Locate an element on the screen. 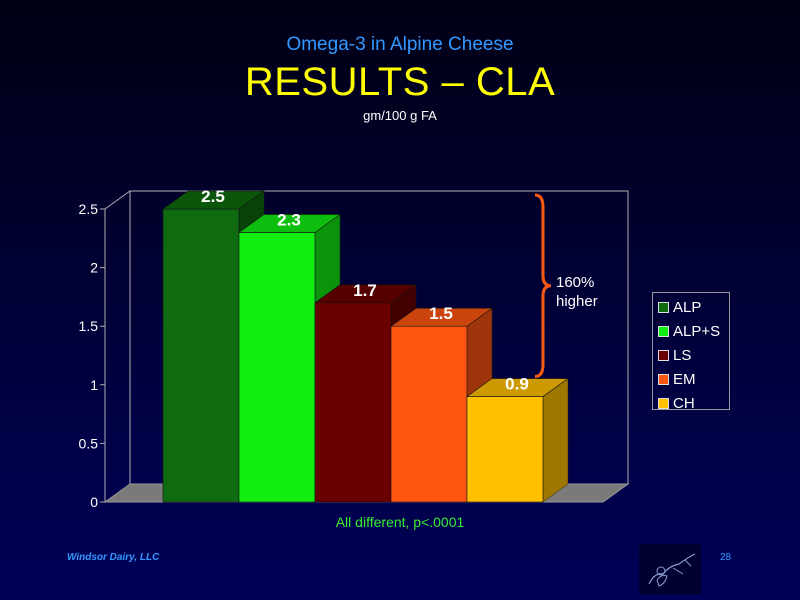  data-label-alp: 2.5 is located at coordinates (213, 196).